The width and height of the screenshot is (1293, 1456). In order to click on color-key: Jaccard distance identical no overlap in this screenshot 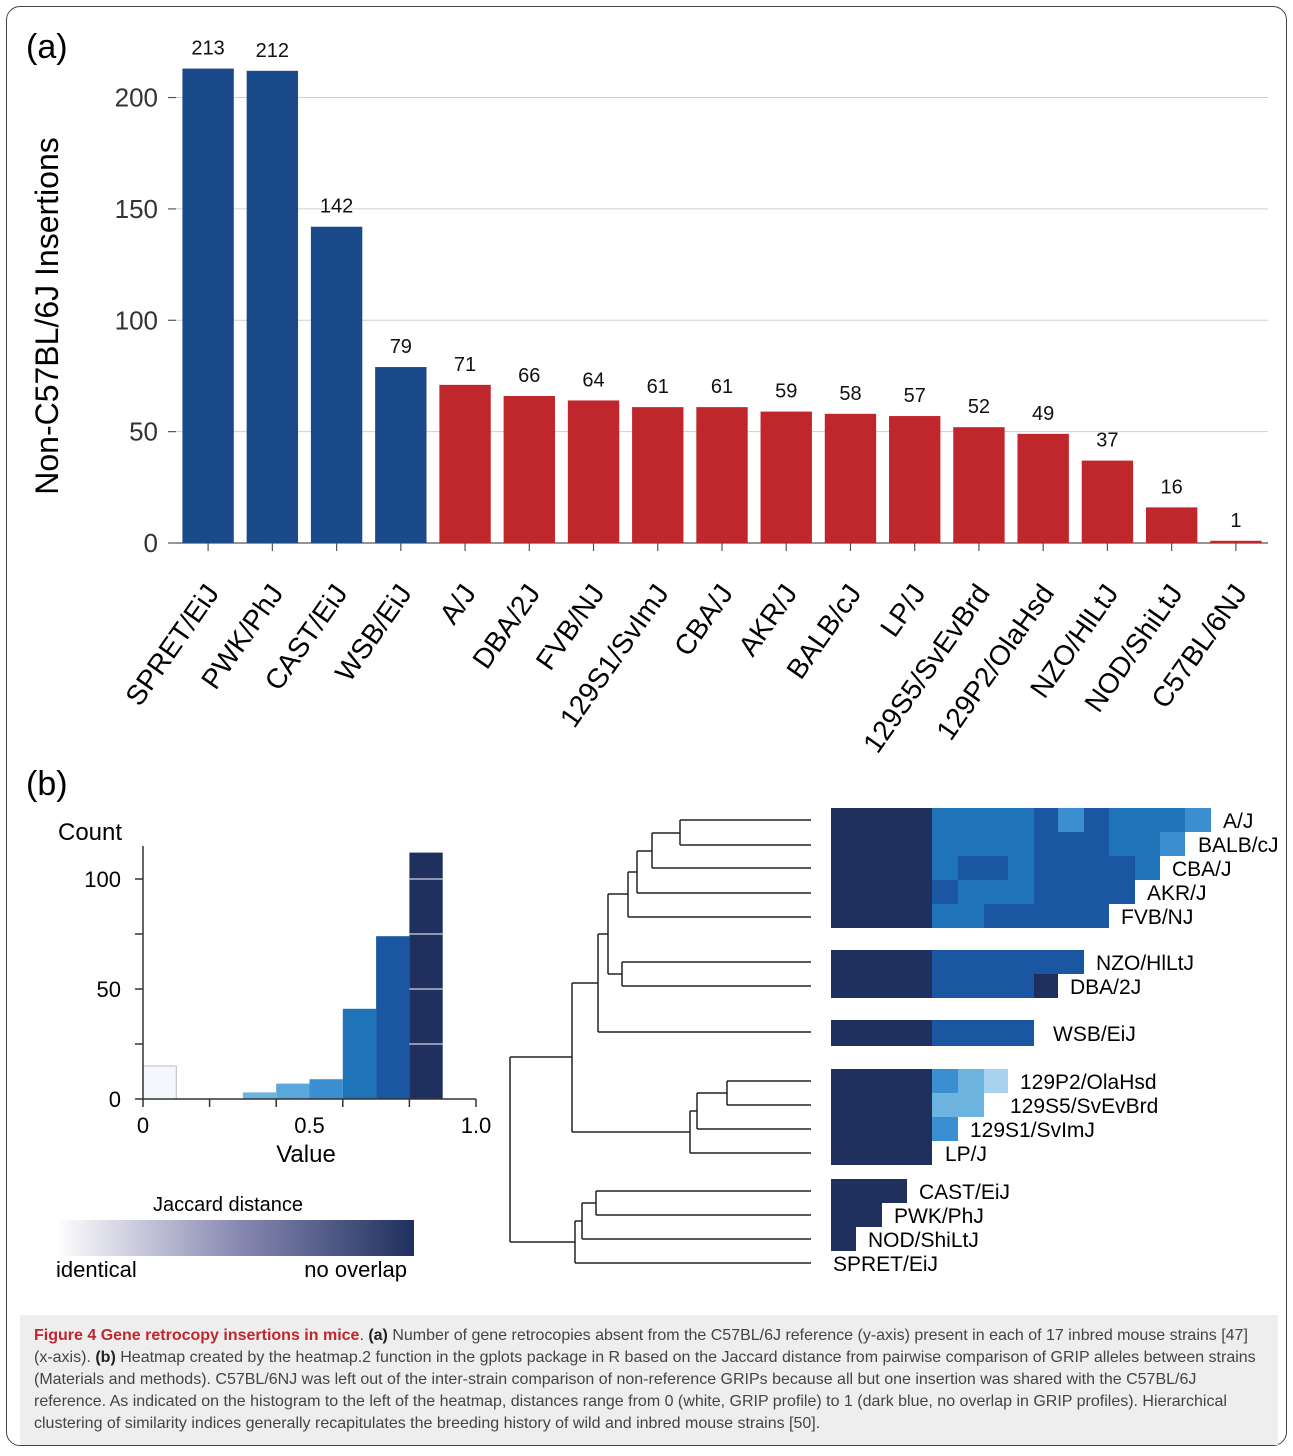, I will do `click(235, 1238)`.